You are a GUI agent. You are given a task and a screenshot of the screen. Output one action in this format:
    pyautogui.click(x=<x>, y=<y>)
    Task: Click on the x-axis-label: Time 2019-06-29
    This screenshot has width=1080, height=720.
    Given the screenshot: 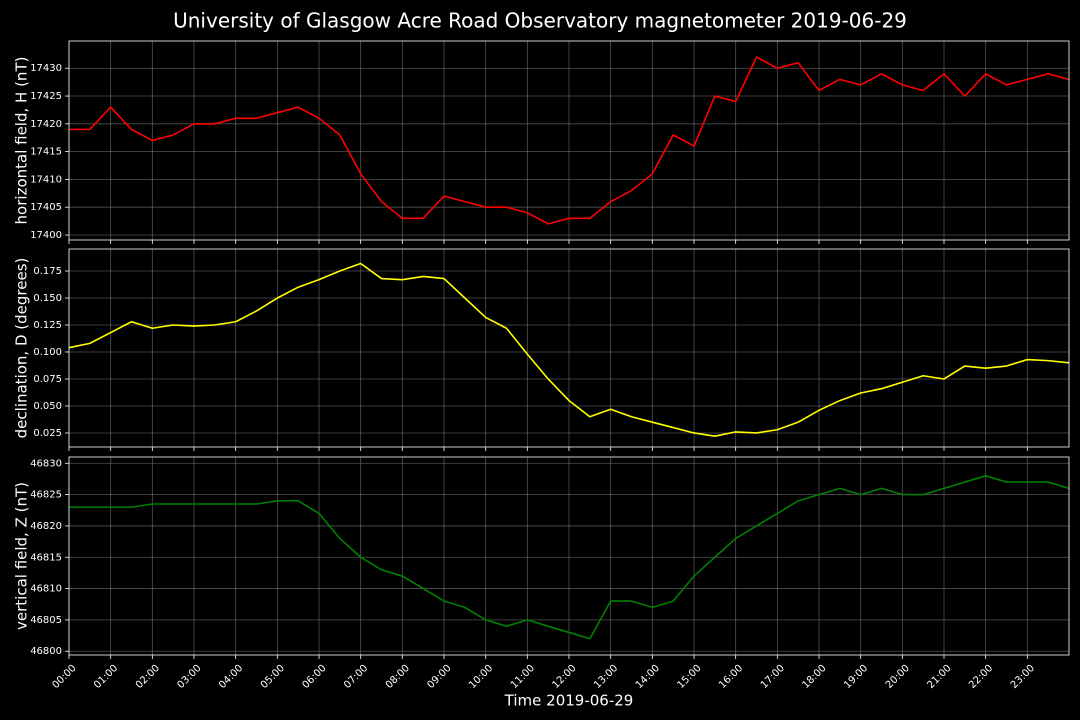 What is the action you would take?
    pyautogui.click(x=569, y=701)
    